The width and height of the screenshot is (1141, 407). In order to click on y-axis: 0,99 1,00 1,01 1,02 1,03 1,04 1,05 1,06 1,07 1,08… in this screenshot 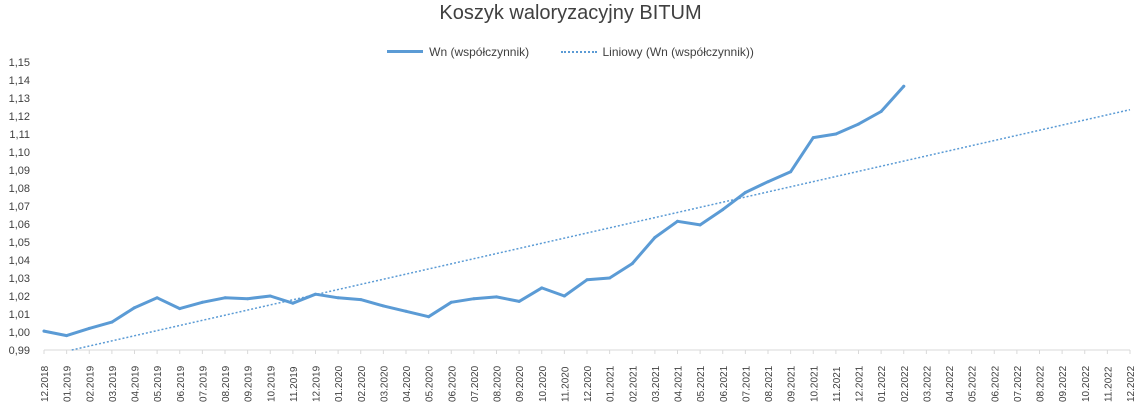, I will do `click(19, 207)`.